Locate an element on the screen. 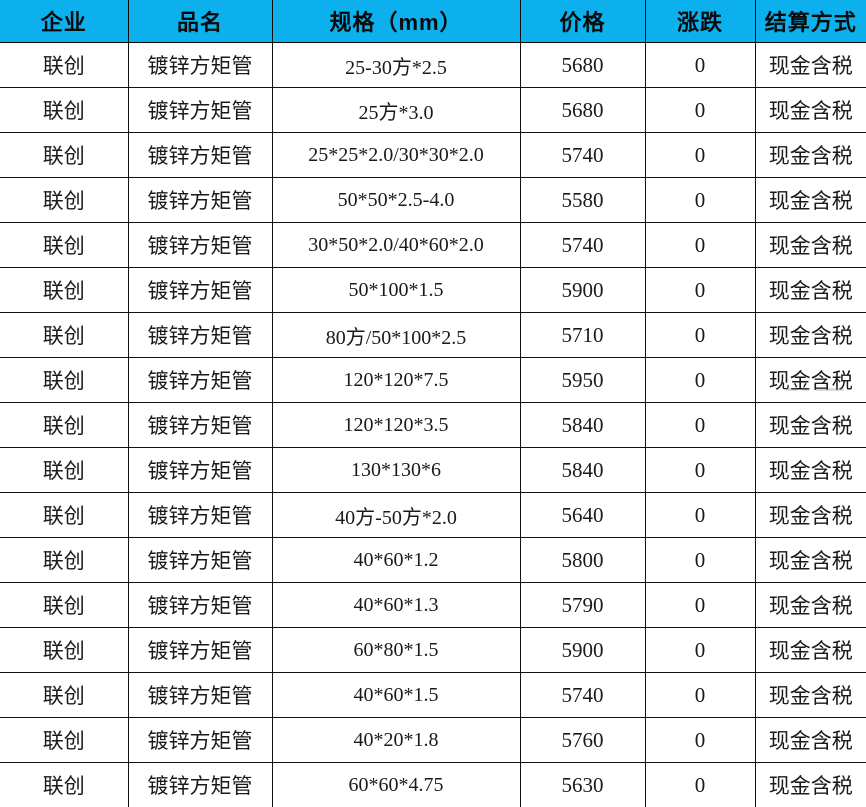 This screenshot has height=807, width=866. table-header: 企业 品名 规格（mm） 价格 涨跌 结算方式 is located at coordinates (433, 21).